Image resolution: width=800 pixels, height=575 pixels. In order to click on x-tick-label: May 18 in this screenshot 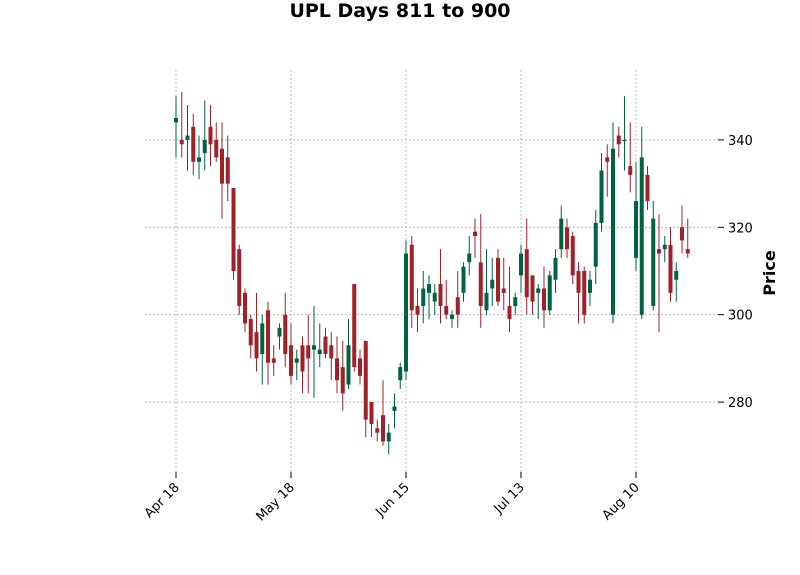, I will do `click(276, 502)`.